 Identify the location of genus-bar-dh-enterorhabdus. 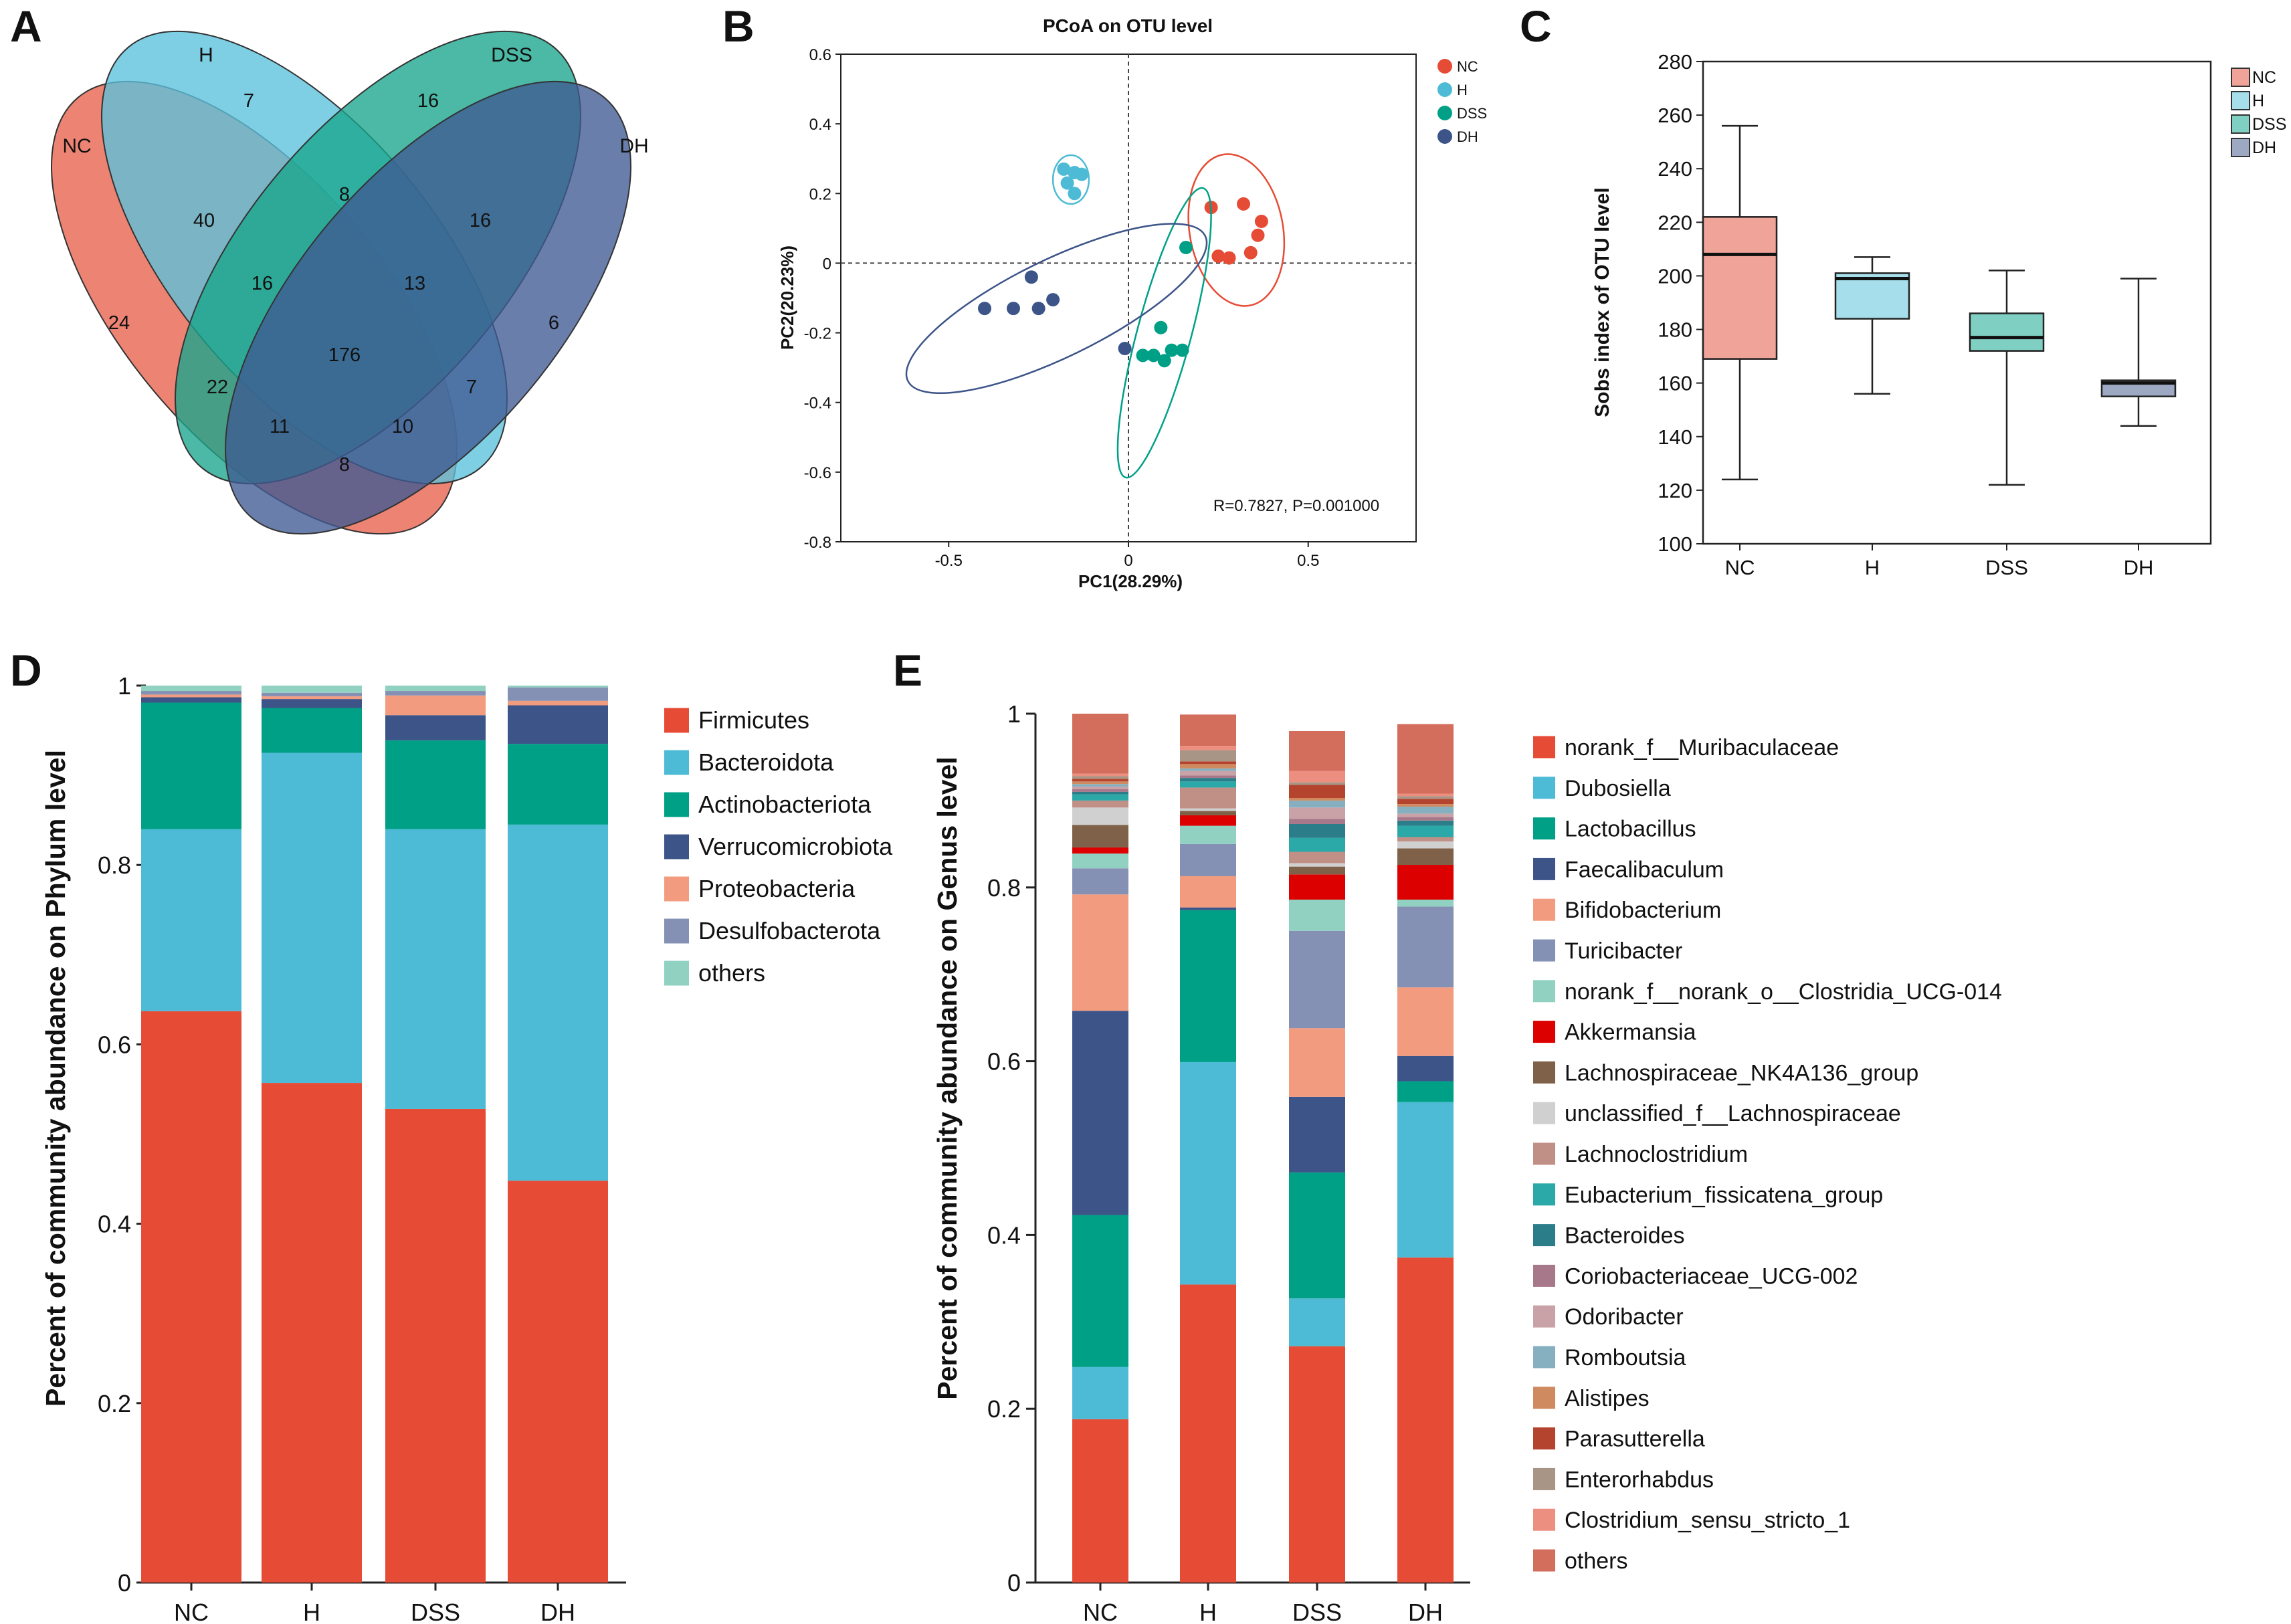
(1425, 797).